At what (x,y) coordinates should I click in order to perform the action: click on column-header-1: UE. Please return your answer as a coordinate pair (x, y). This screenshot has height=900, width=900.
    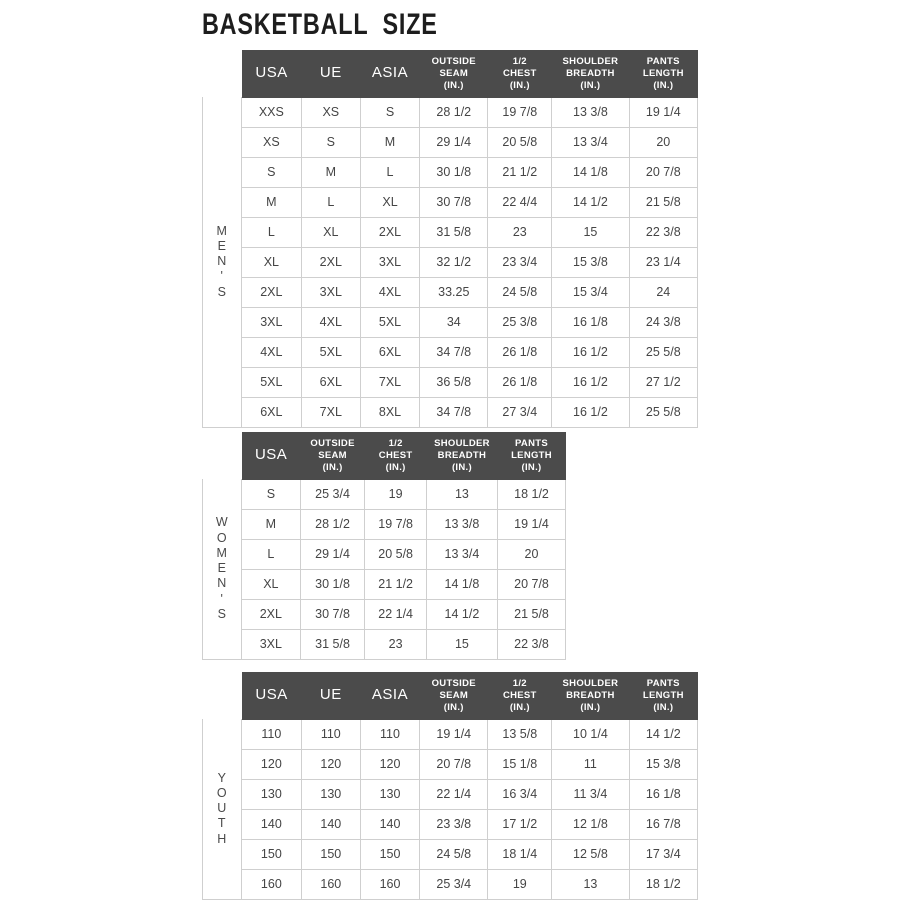
    Looking at the image, I should click on (331, 696).